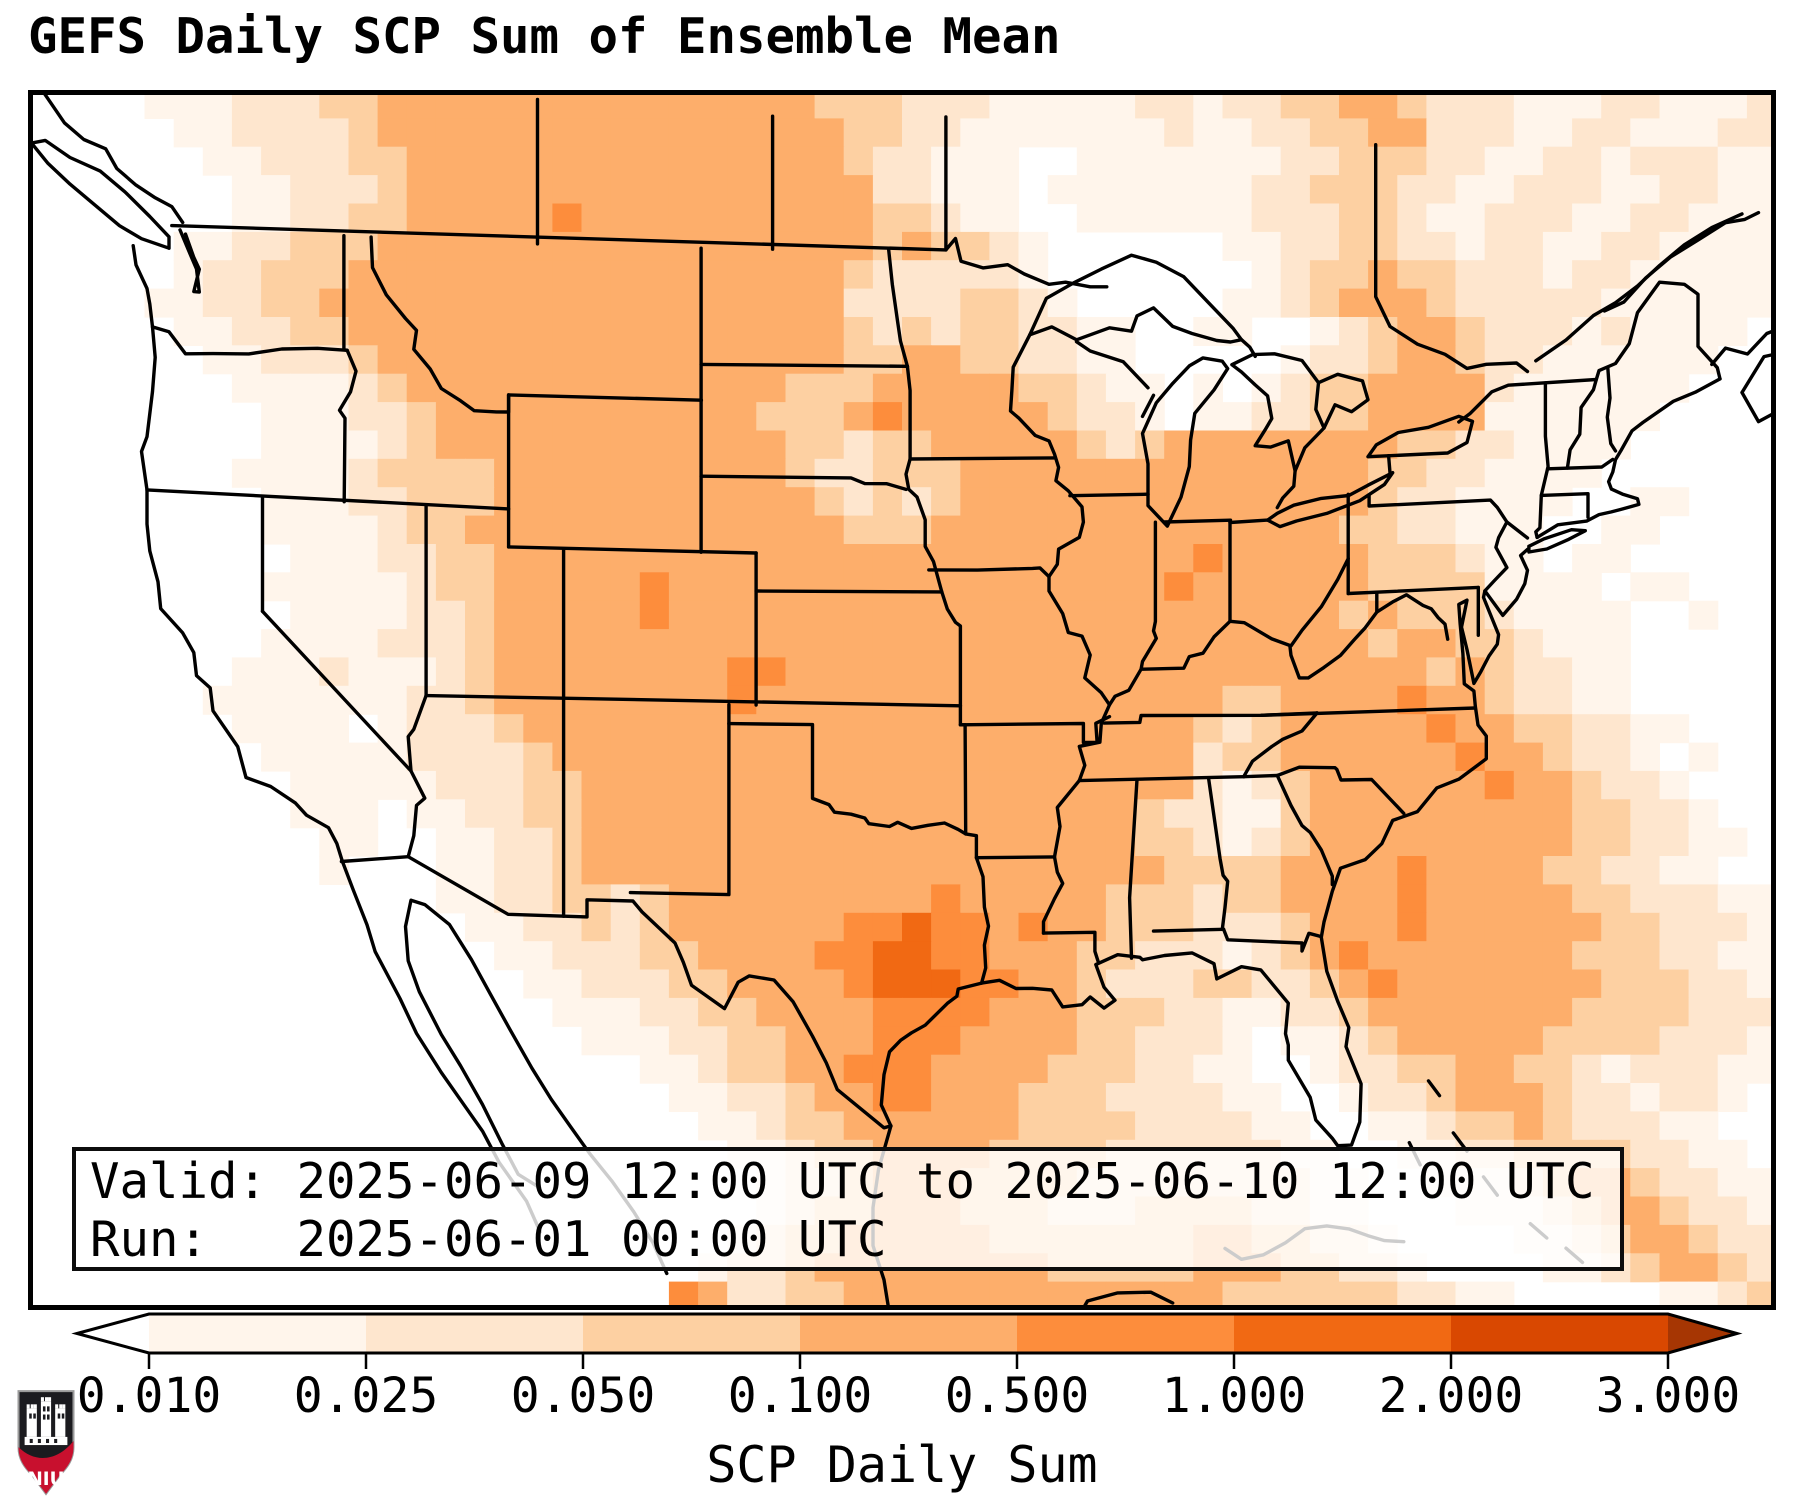 The width and height of the screenshot is (1803, 1500). What do you see at coordinates (1451, 1396) in the screenshot?
I see `svg-text: 2.000` at bounding box center [1451, 1396].